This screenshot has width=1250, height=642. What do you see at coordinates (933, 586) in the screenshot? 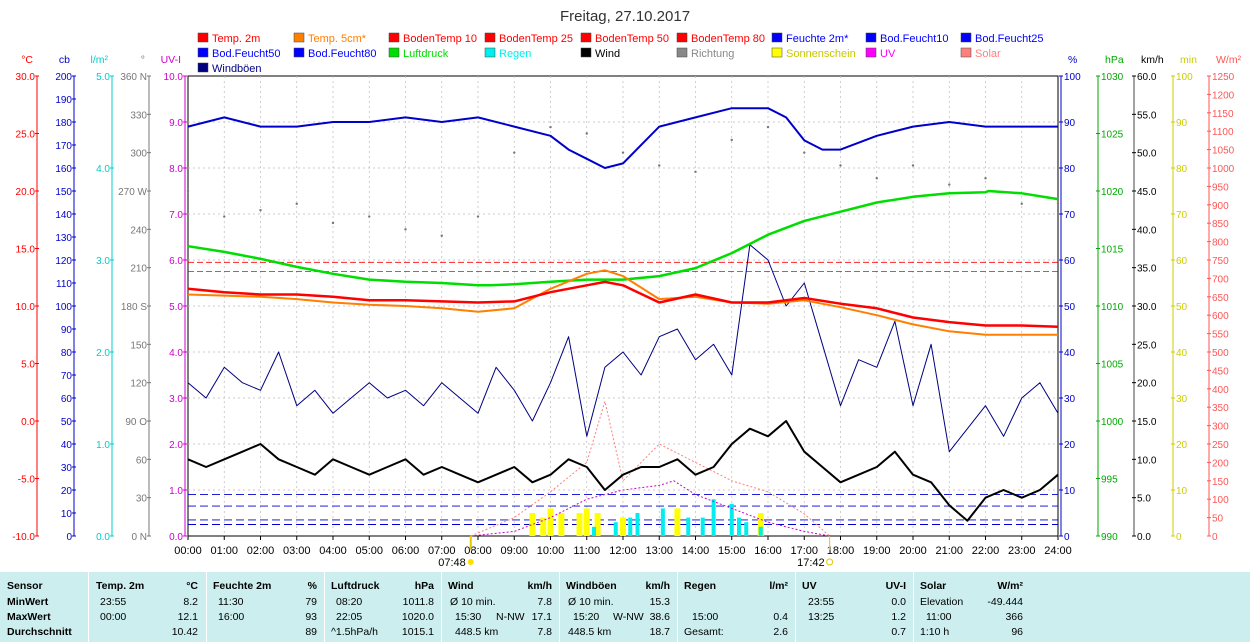
I see `stats-header-solar: Solar` at bounding box center [933, 586].